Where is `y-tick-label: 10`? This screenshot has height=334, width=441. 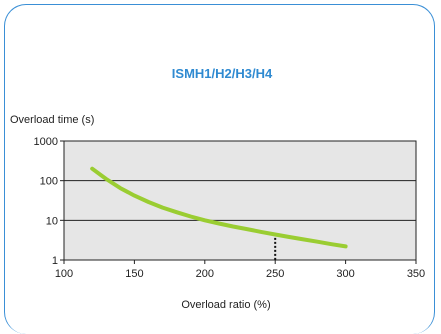
y-tick-label: 10 is located at coordinates (52, 221).